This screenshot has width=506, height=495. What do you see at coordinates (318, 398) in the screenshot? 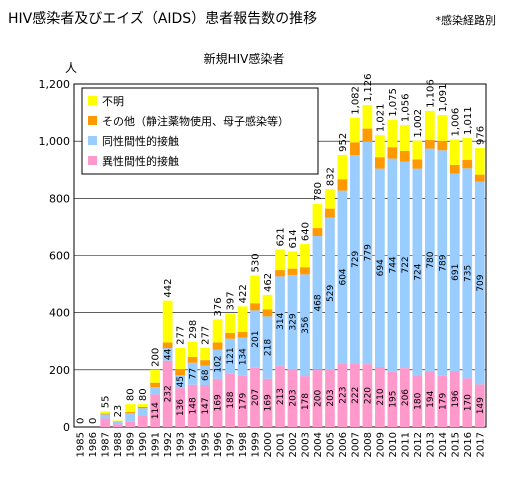
I see `segment-label: 200` at bounding box center [318, 398].